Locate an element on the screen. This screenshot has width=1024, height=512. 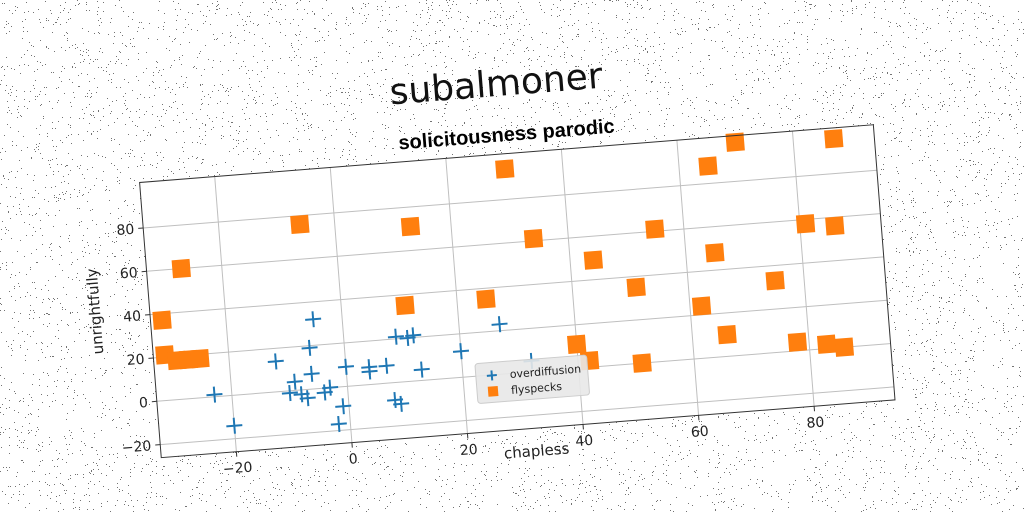
x-tick-label: 0 is located at coordinates (353, 459).